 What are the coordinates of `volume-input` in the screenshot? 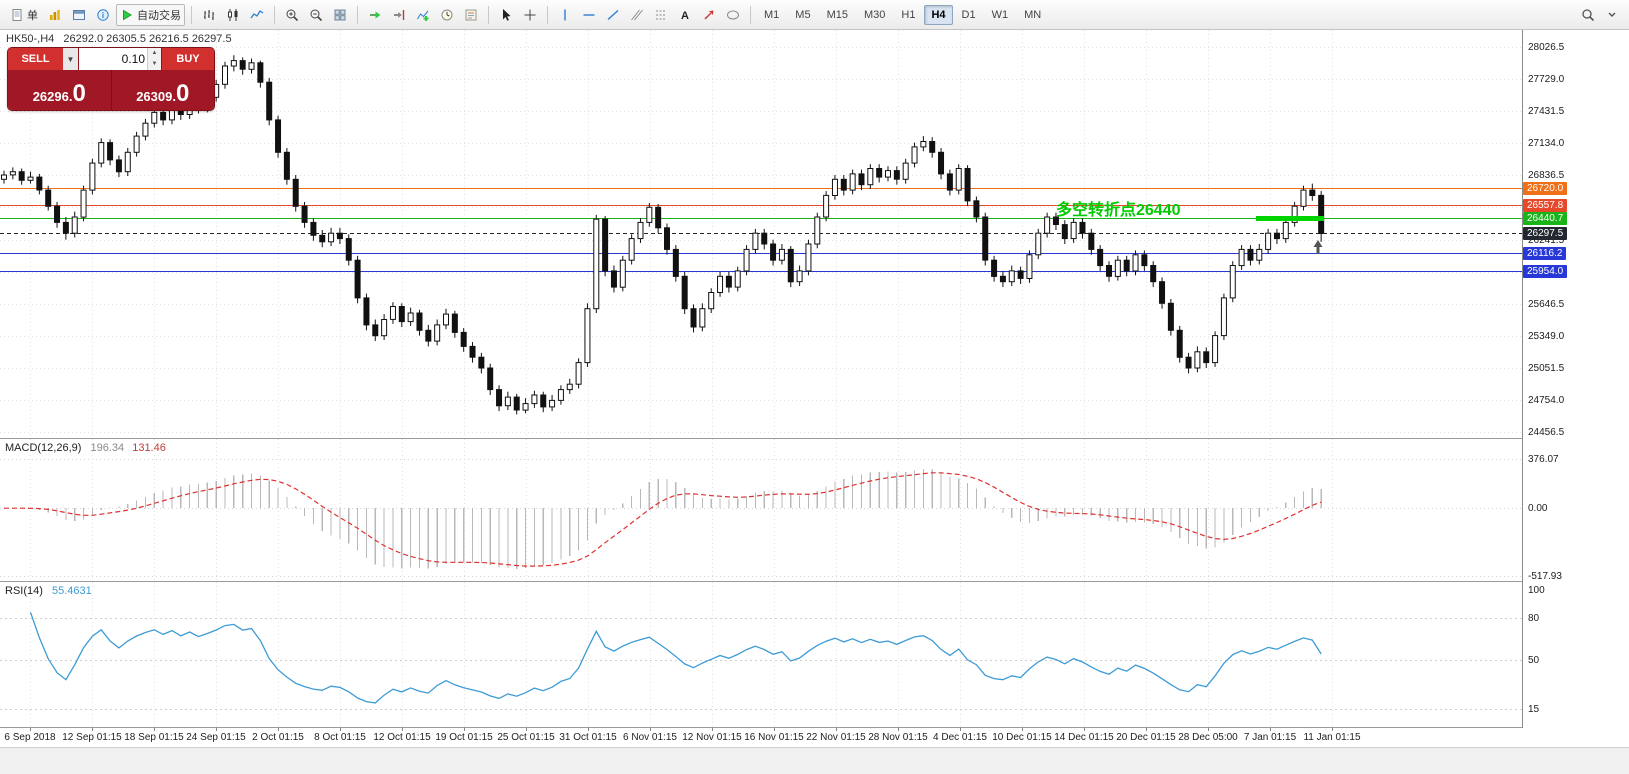 It's located at (113, 59).